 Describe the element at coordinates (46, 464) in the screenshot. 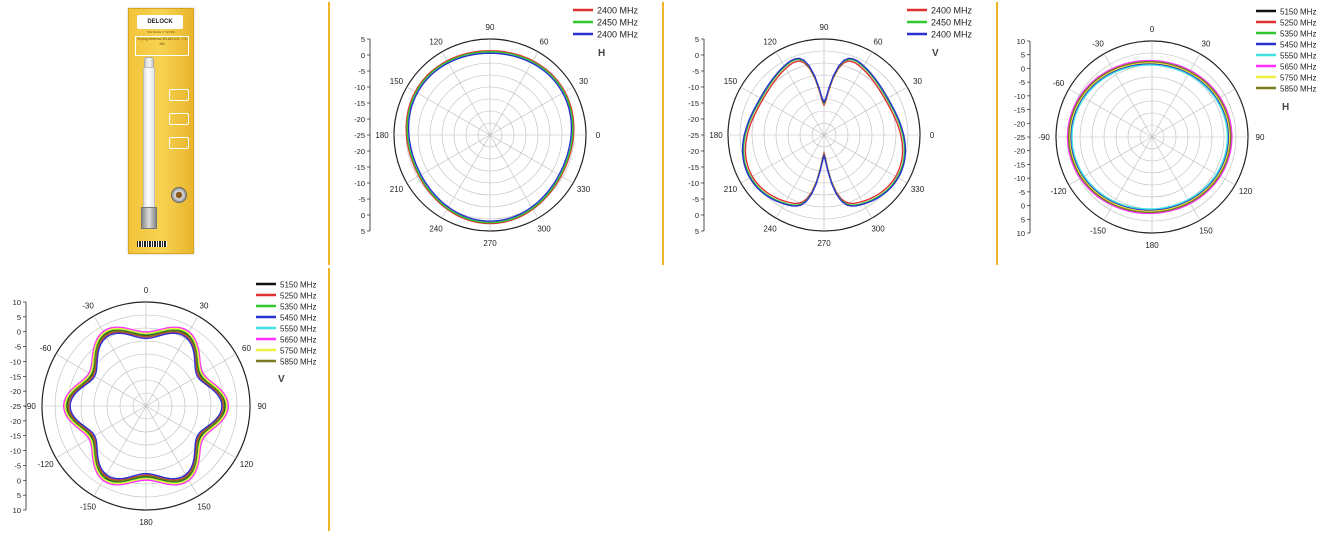

I see `angle-tick-label: -120` at that location.